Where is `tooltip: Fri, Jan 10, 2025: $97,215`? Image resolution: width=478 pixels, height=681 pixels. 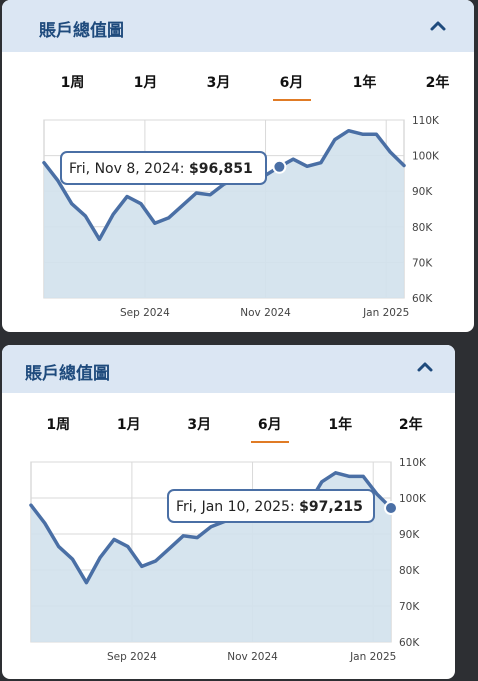
tooltip: Fri, Jan 10, 2025: $97,215 is located at coordinates (271, 506).